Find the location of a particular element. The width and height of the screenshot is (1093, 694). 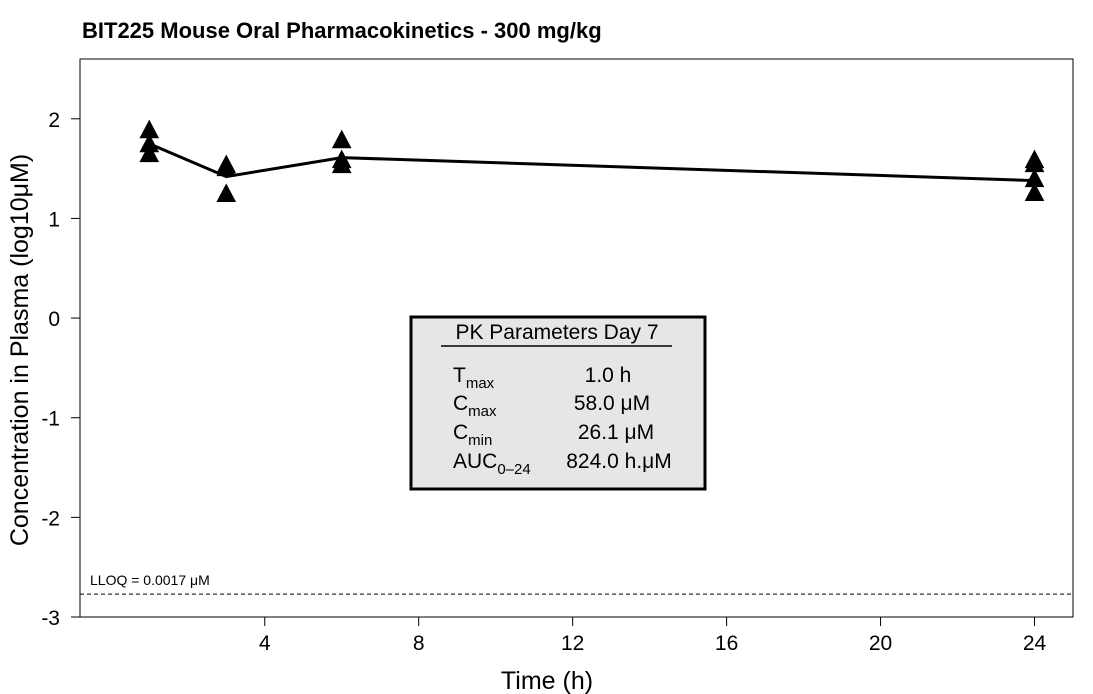

y-axis-title: Concentration in Plasma (log10μM) is located at coordinates (20, 350).